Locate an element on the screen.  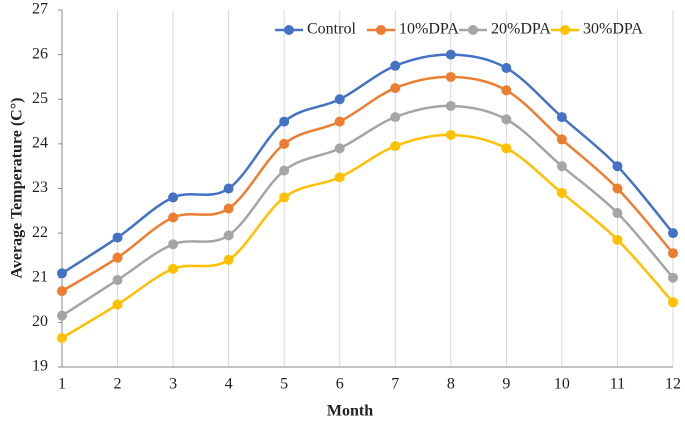
x-tick-label: 4 is located at coordinates (229, 384).